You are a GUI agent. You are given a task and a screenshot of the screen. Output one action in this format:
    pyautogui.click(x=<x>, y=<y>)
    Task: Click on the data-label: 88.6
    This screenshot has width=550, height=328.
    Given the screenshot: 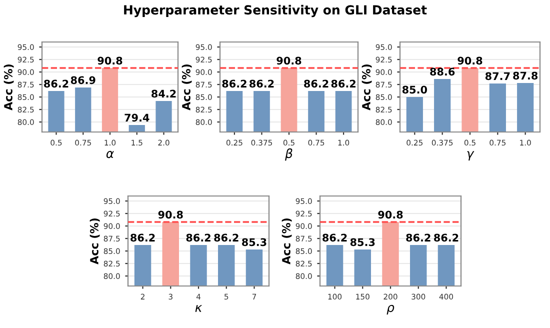 What is the action you would take?
    pyautogui.click(x=442, y=72)
    